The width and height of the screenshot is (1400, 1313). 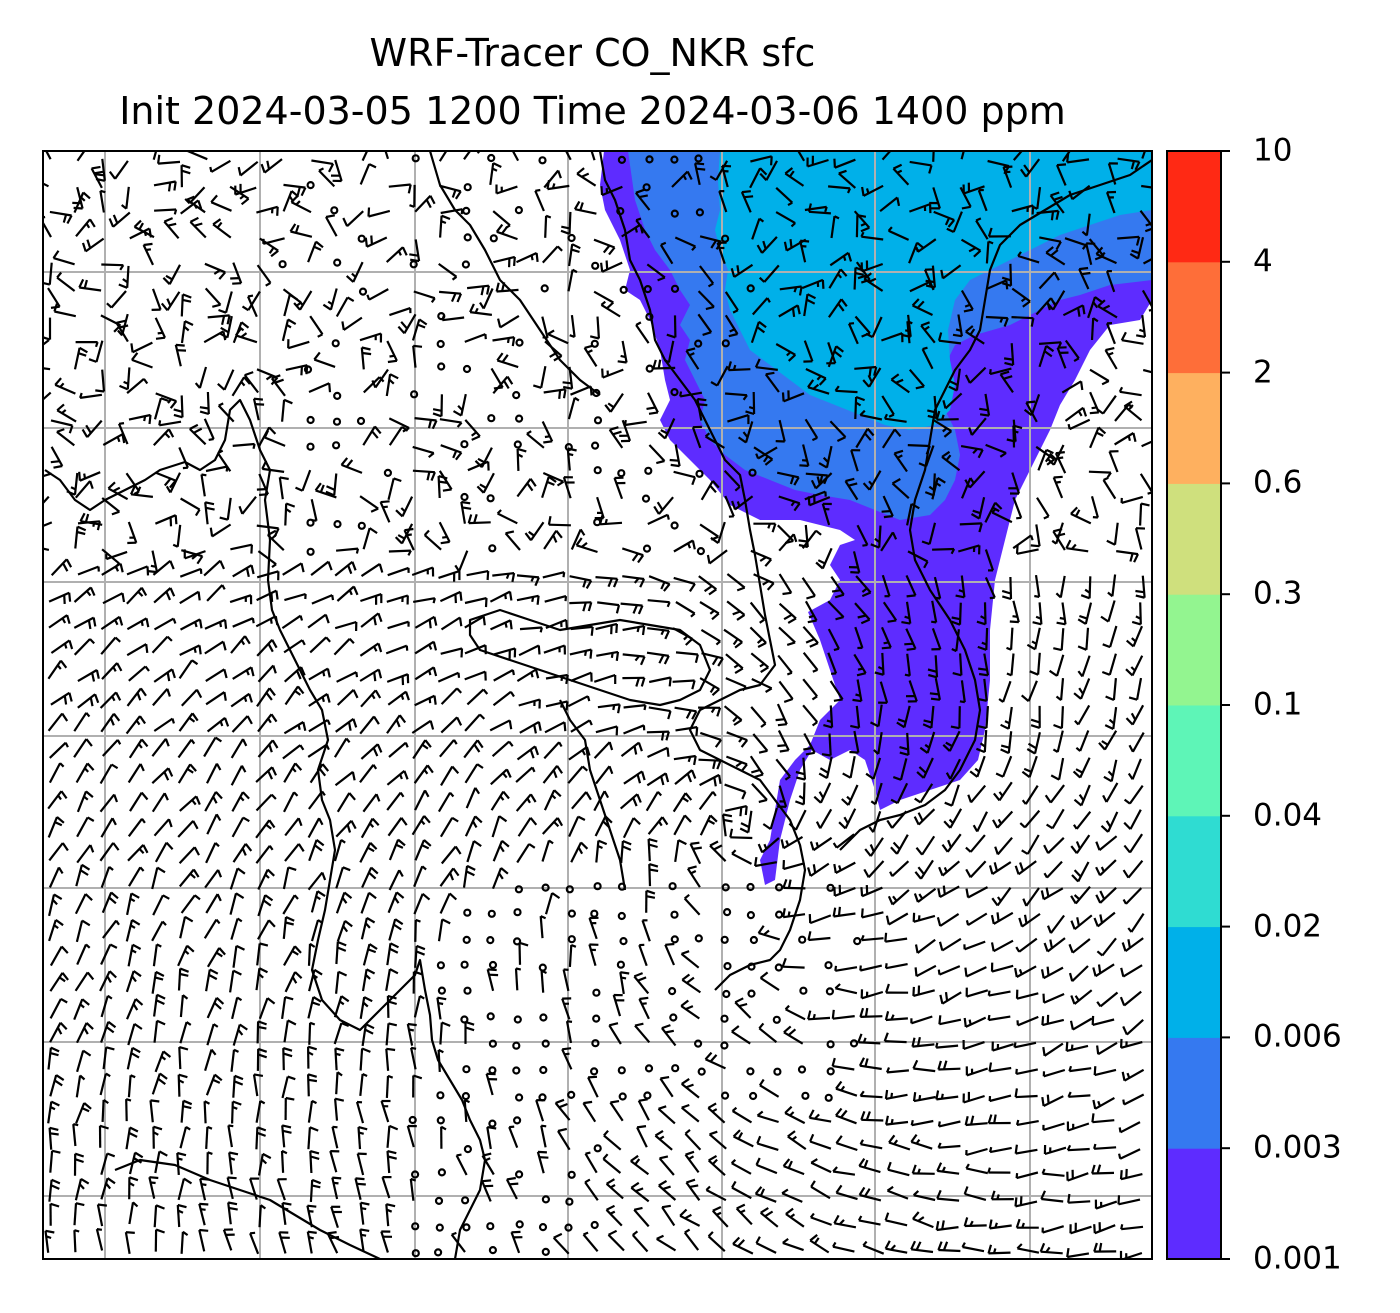 What do you see at coordinates (1194, 871) in the screenshot?
I see `colorbar-segment` at bounding box center [1194, 871].